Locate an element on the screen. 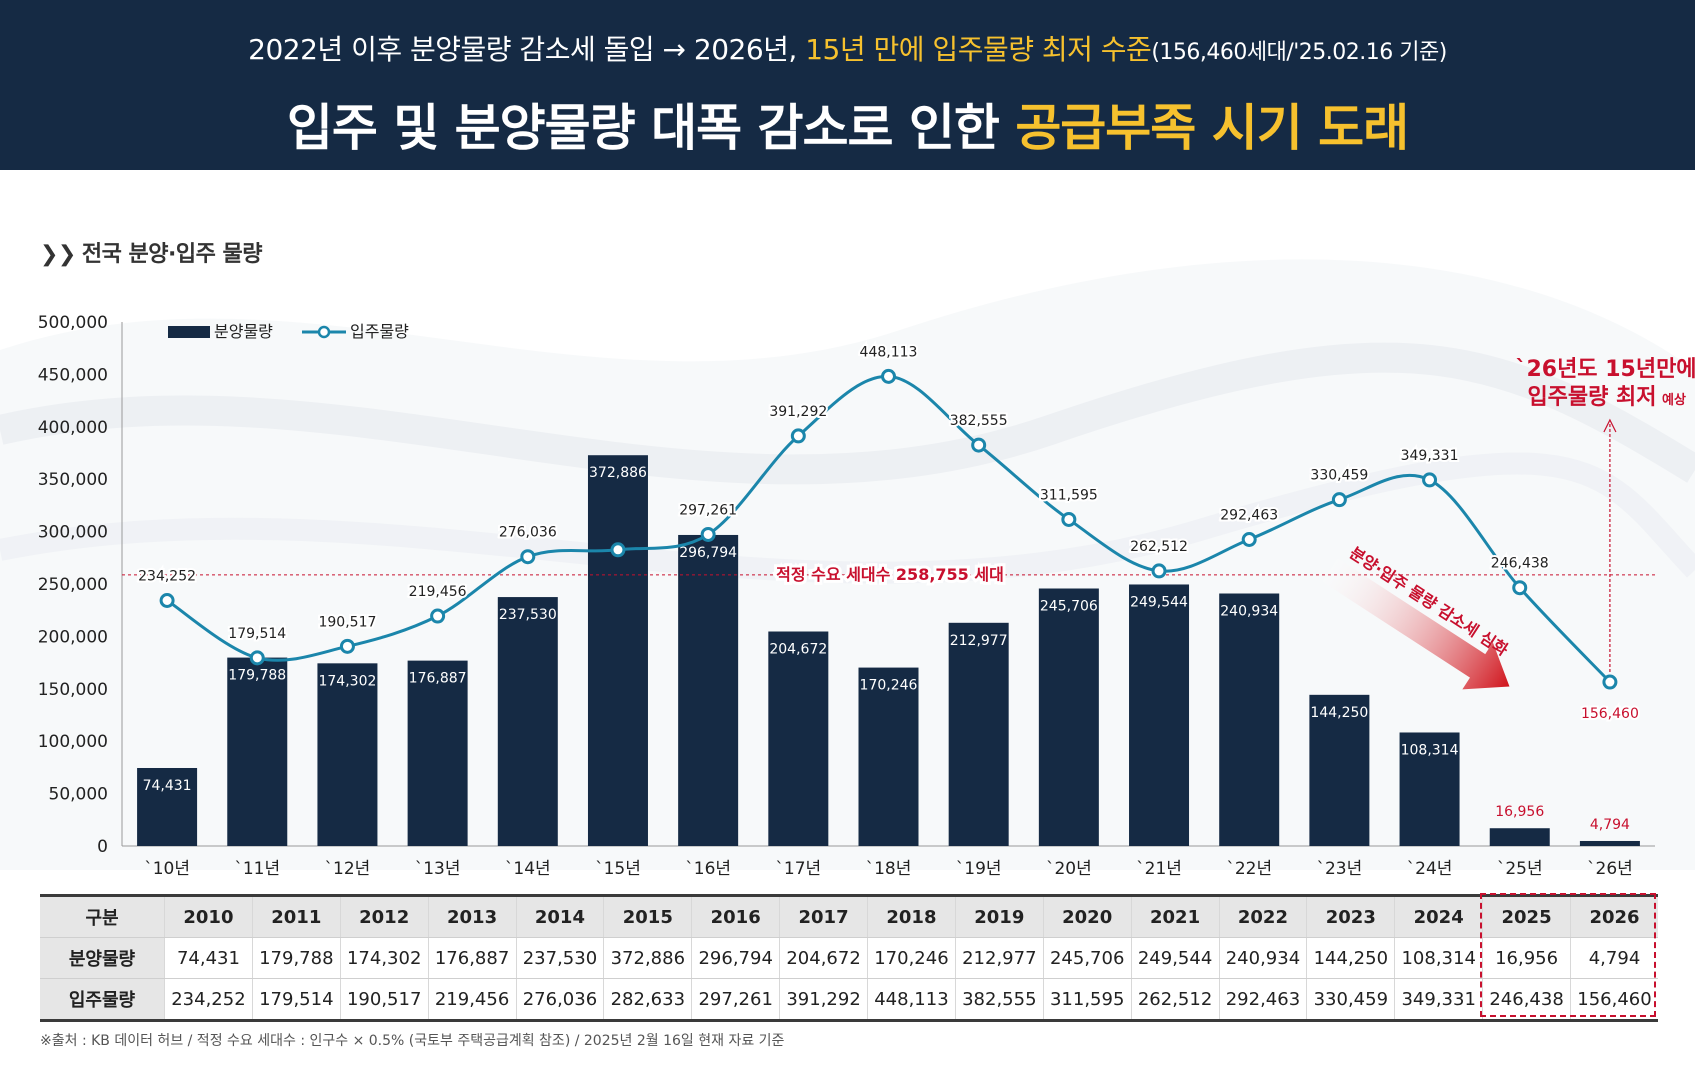  chevron-right-icon: ❯❯ is located at coordinates (58, 254).